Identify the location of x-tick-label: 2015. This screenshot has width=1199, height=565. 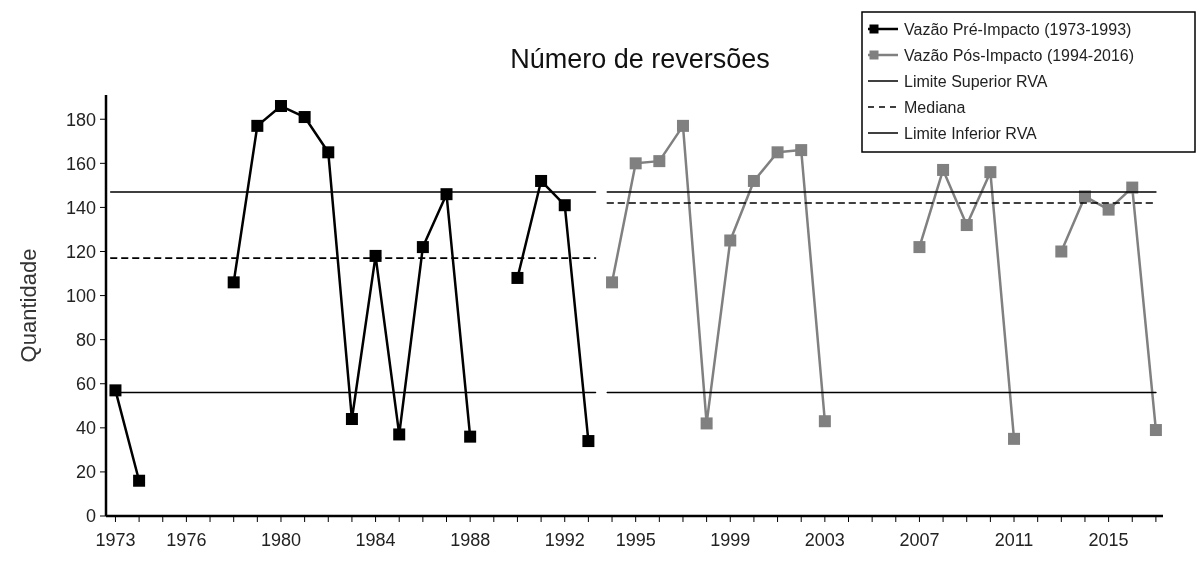
(1108, 540).